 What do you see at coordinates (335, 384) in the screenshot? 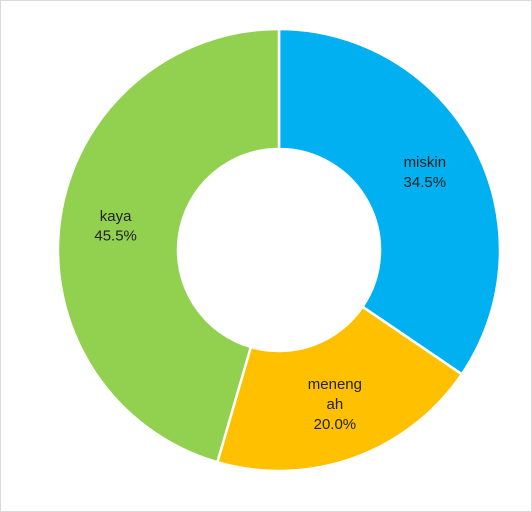
I see `label-line: meneng` at bounding box center [335, 384].